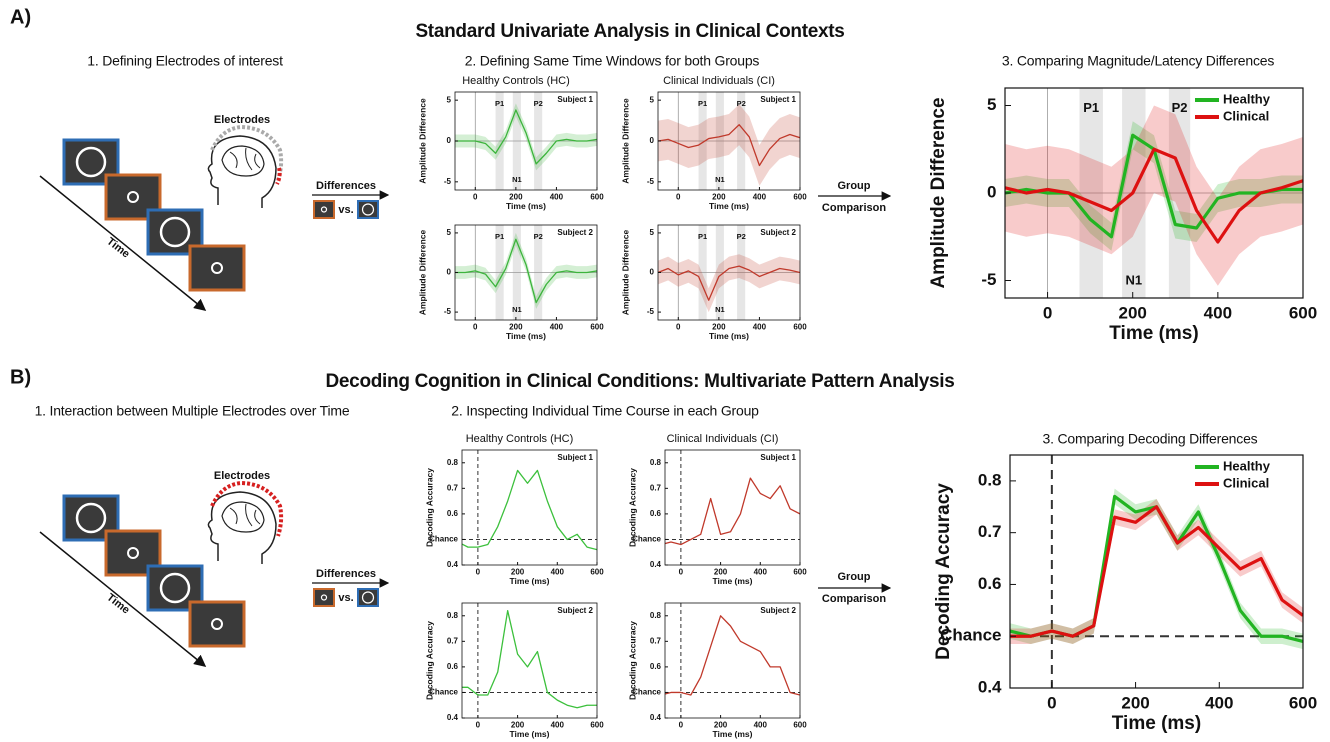 The height and width of the screenshot is (742, 1330). Describe the element at coordinates (242, 120) in the screenshot. I see `electrodes-label: Electrodes` at that location.